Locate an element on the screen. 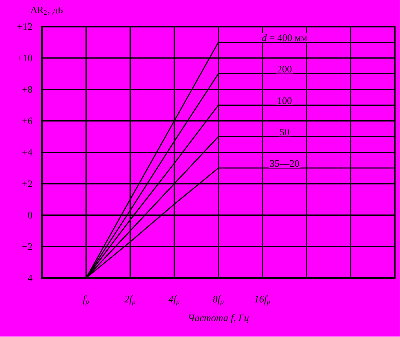 The image size is (400, 337). y-tick-label: +6 is located at coordinates (27, 121).